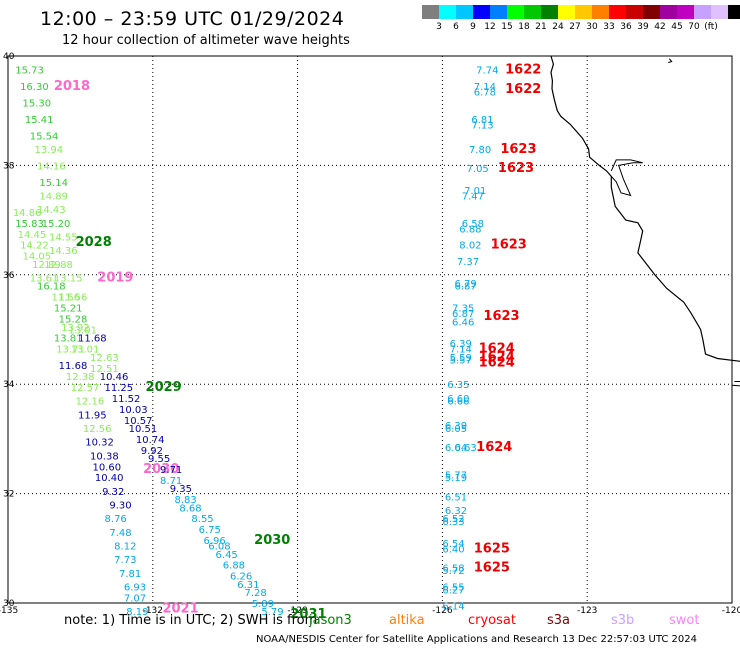 This screenshot has height=650, width=740. Describe the element at coordinates (456, 429) in the screenshot. I see `wave-height-label: 6.05` at that location.